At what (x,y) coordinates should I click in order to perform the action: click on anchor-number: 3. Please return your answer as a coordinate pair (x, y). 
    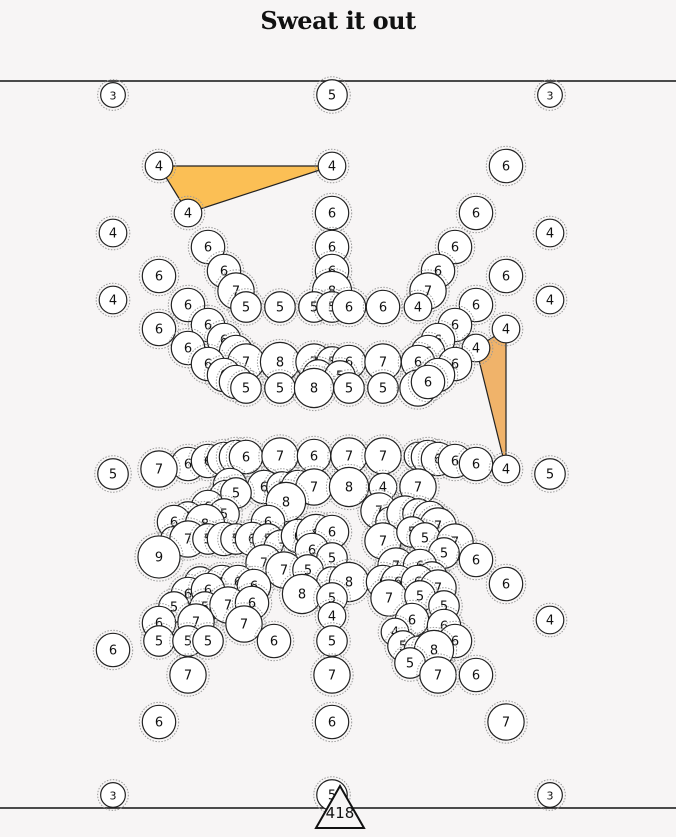
    Looking at the image, I should click on (550, 96).